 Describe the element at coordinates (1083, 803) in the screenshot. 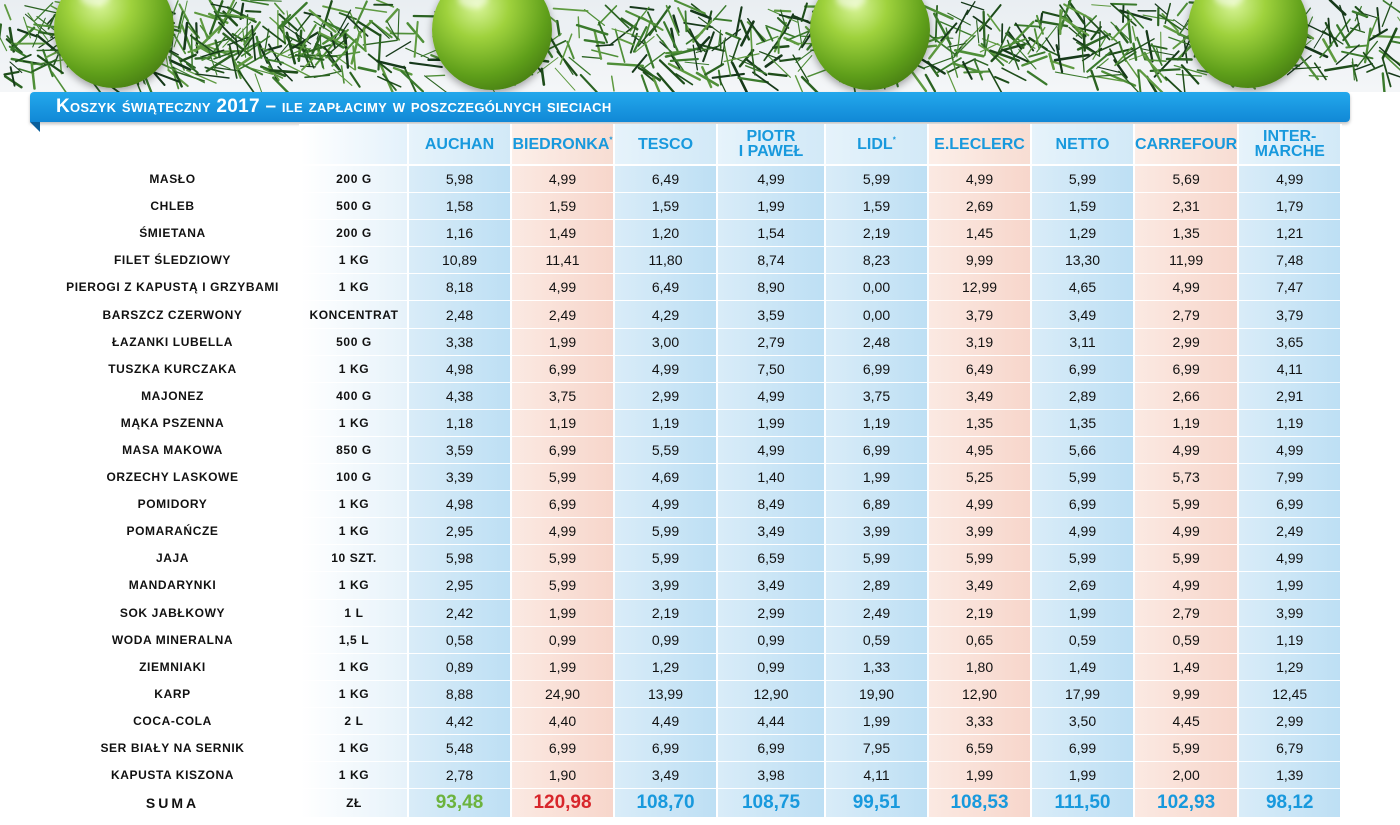

I see `total-cell: 111,50` at that location.